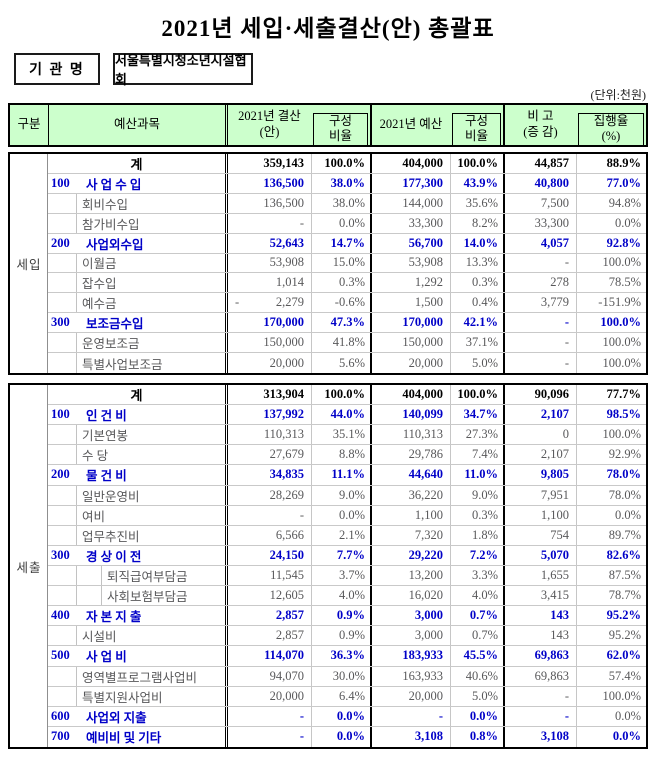 The width and height of the screenshot is (656, 777). Describe the element at coordinates (115, 324) in the screenshot. I see `budget-name: 보조금수입` at that location.